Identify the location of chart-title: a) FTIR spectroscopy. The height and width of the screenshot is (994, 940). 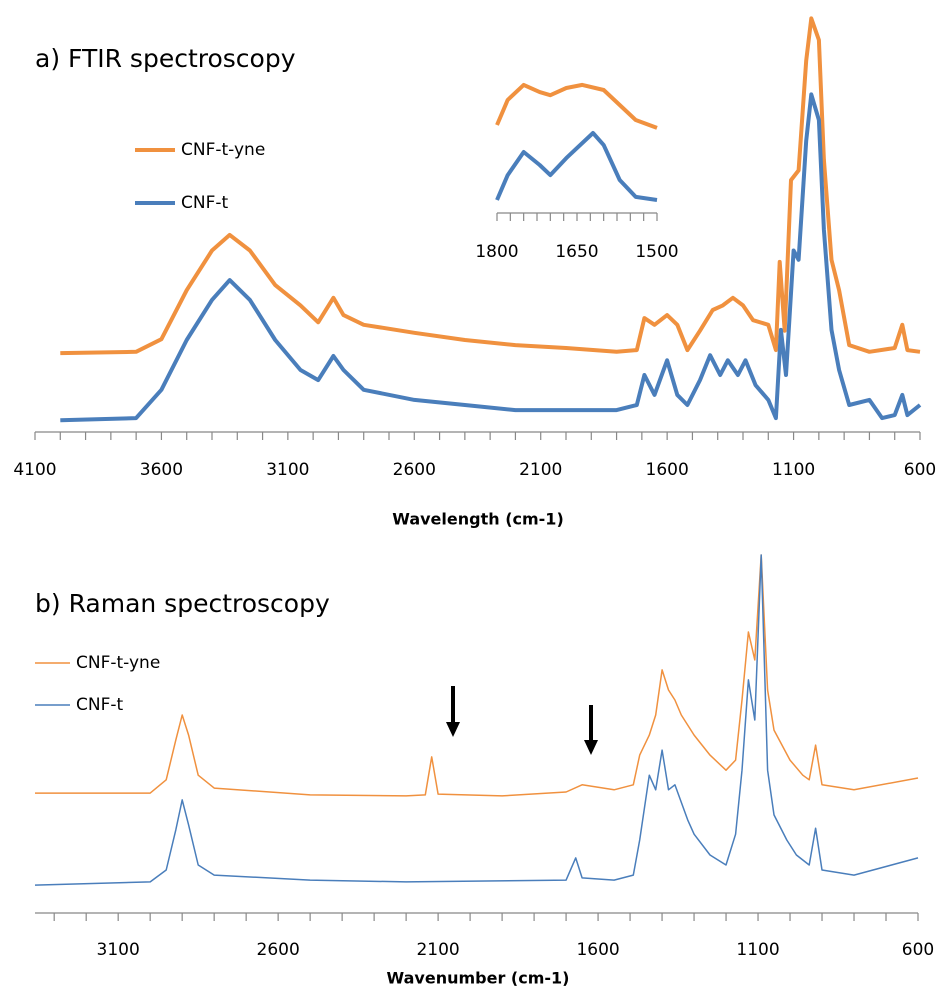
(165, 58).